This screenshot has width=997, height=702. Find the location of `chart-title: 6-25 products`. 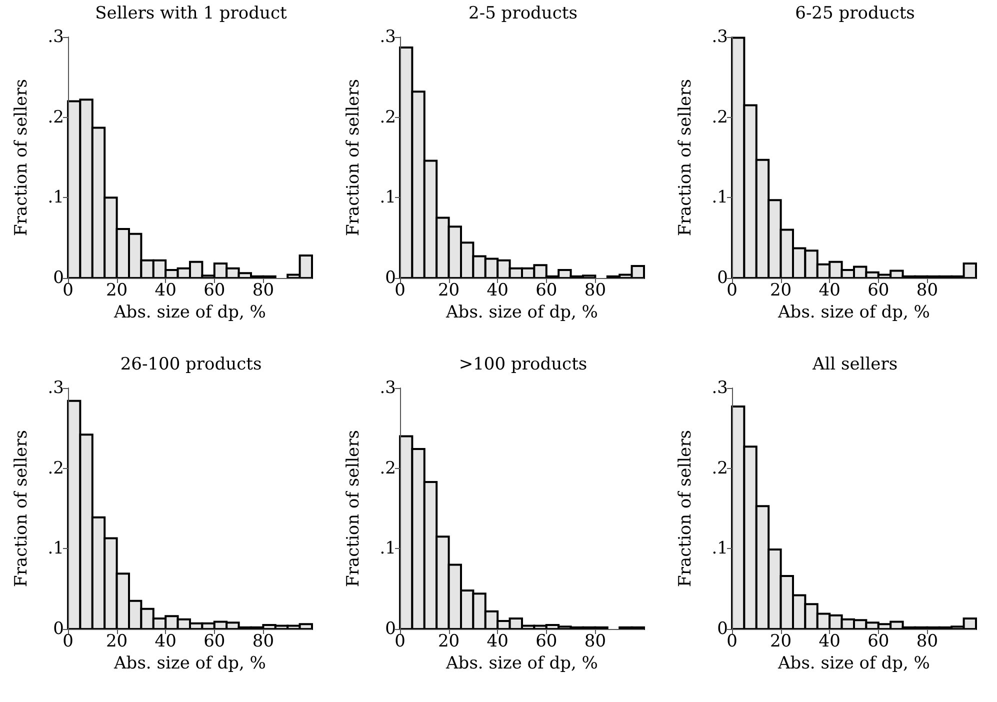

chart-title: 6-25 products is located at coordinates (855, 14).